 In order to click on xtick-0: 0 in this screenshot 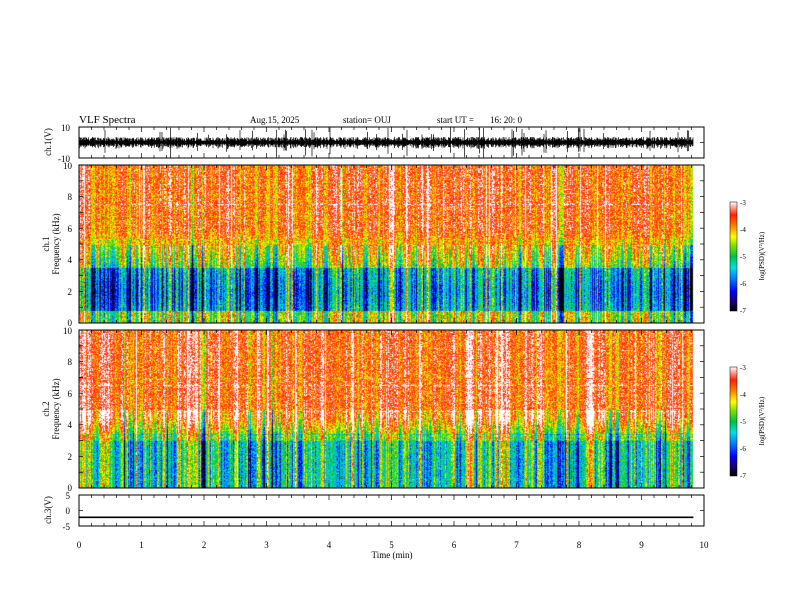, I will do `click(79, 545)`.